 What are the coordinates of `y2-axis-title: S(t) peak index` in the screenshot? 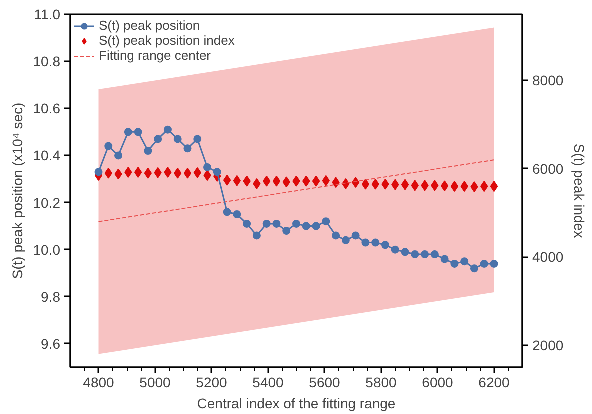 It's located at (580, 191).